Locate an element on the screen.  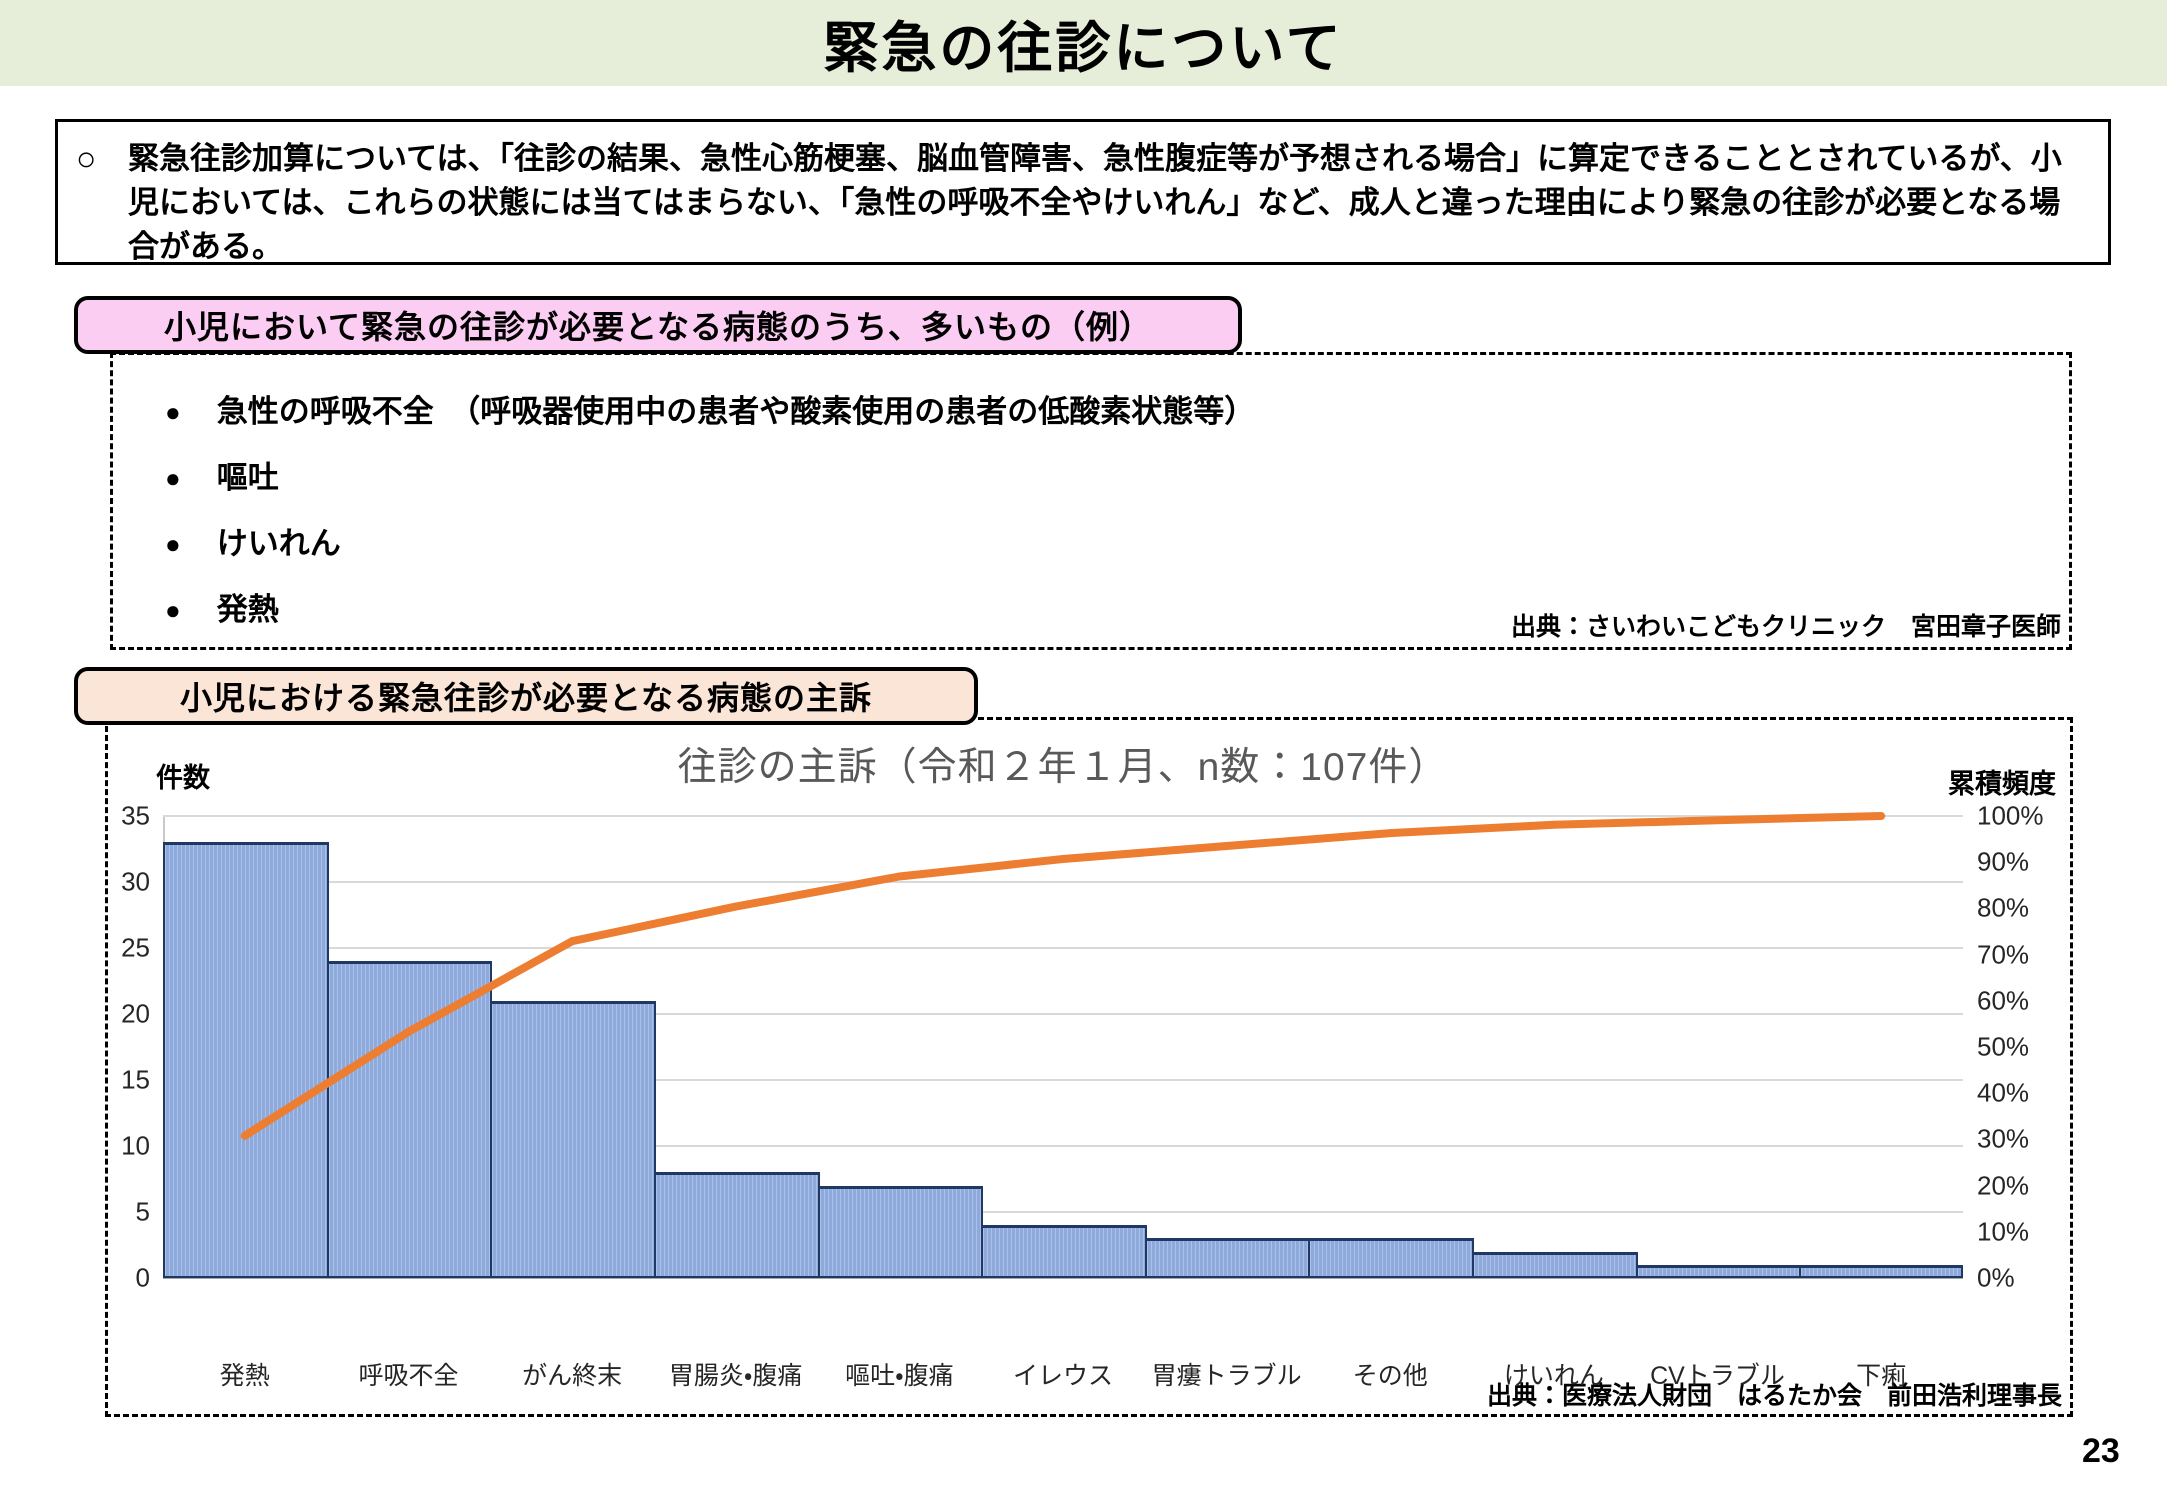
chart-section-label: 小児における緊急往診が必要となる病態の主訴 is located at coordinates (526, 696).